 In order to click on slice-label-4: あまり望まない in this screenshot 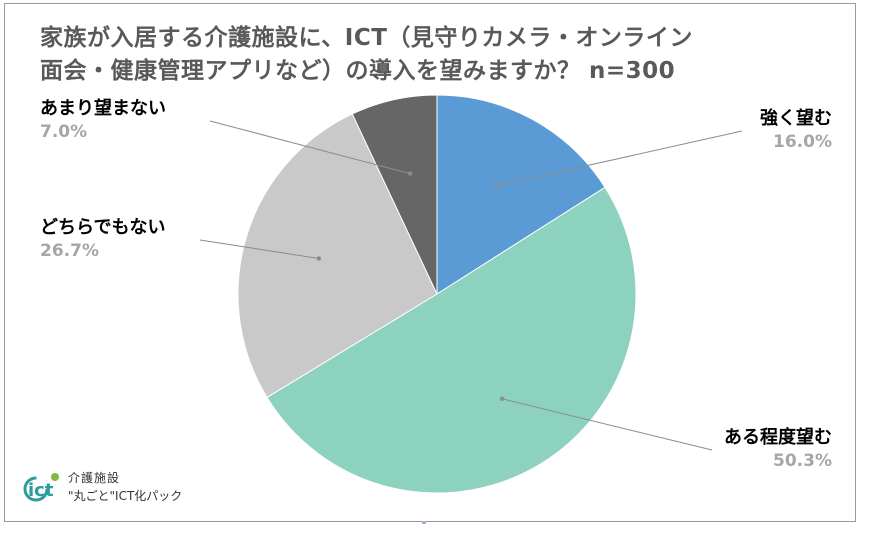, I will do `click(103, 108)`.